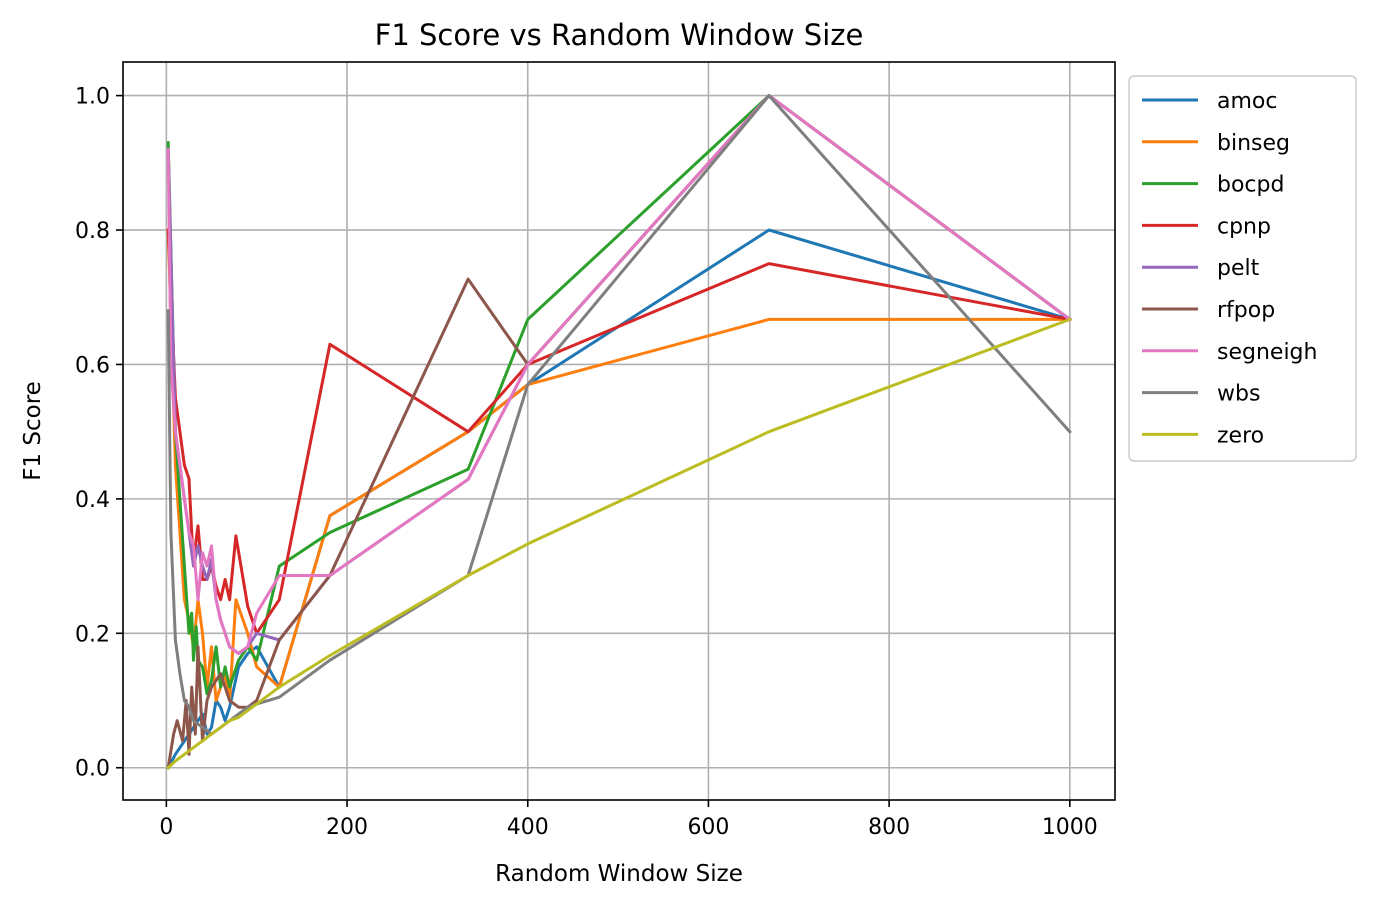 The height and width of the screenshot is (908, 1375). What do you see at coordinates (528, 827) in the screenshot?
I see `x-tick-label: 400` at bounding box center [528, 827].